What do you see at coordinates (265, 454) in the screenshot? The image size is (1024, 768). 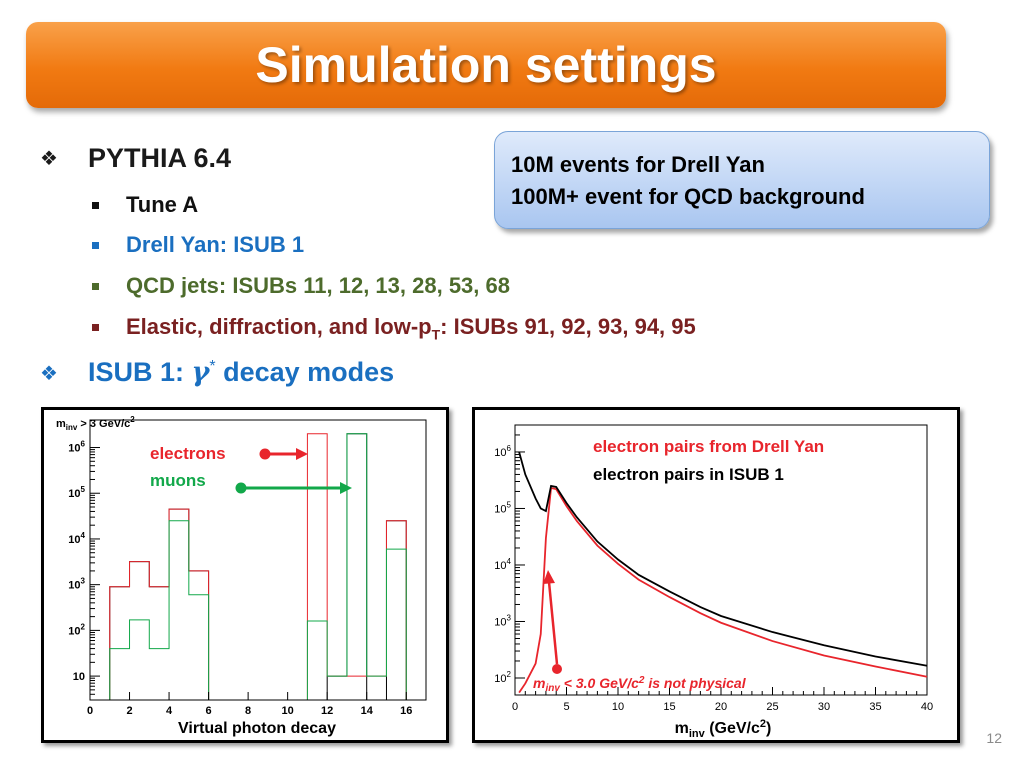 I see `electrons-arrow-dot` at bounding box center [265, 454].